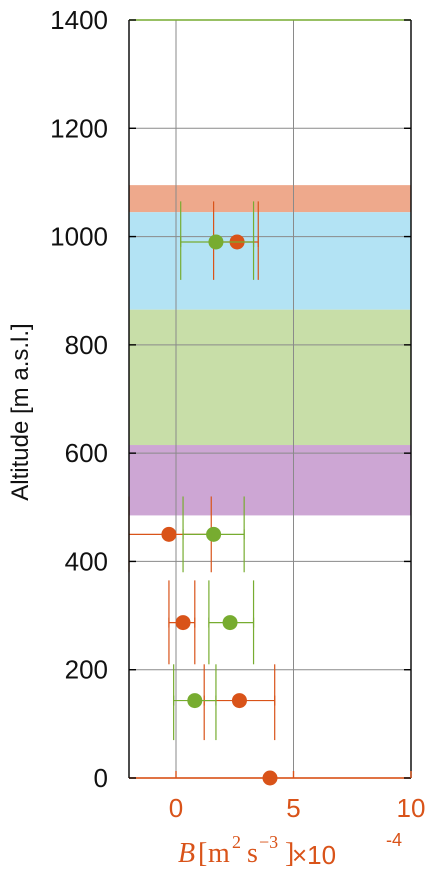 The height and width of the screenshot is (871, 428). What do you see at coordinates (86, 561) in the screenshot?
I see `y-tick-label-2: 400` at bounding box center [86, 561].